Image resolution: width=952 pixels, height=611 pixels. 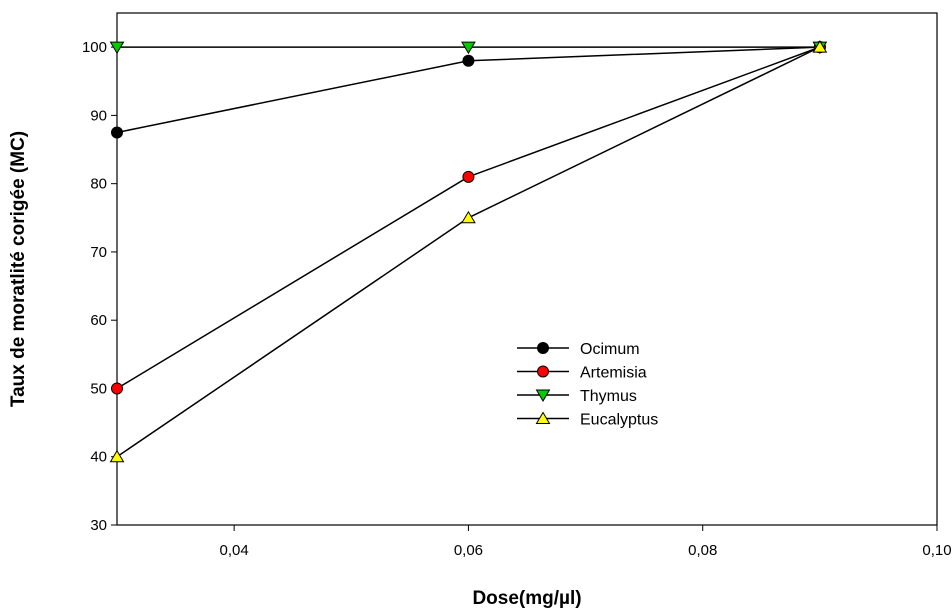 I want to click on legend-label: Eucalyptus, so click(x=619, y=420).